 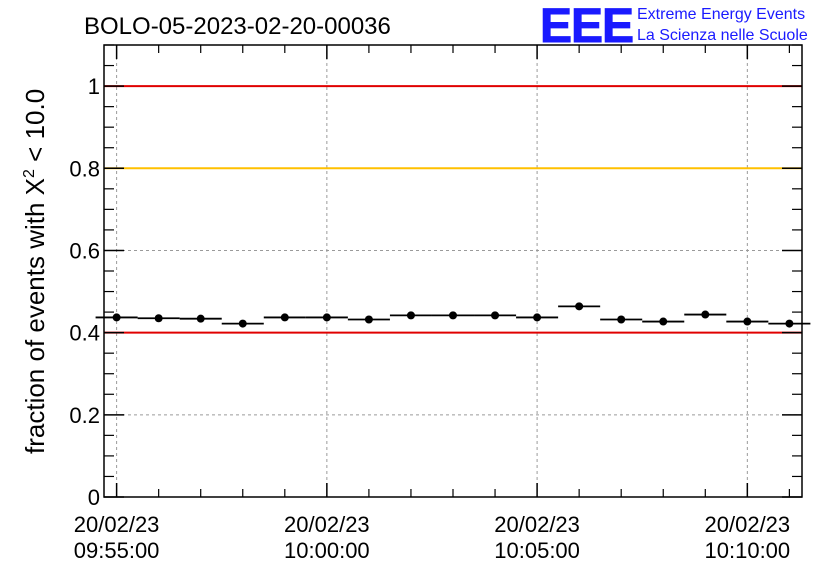 What do you see at coordinates (537, 550) in the screenshot?
I see `x-tick-label-time: 10:05:00` at bounding box center [537, 550].